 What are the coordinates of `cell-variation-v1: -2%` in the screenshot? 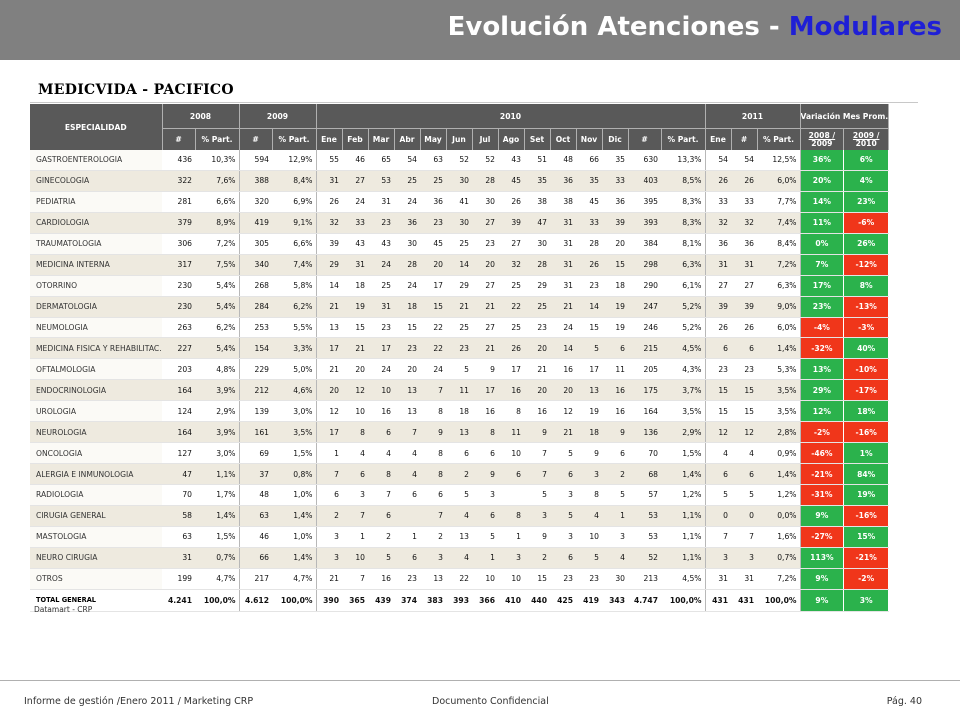 It's located at (822, 432).